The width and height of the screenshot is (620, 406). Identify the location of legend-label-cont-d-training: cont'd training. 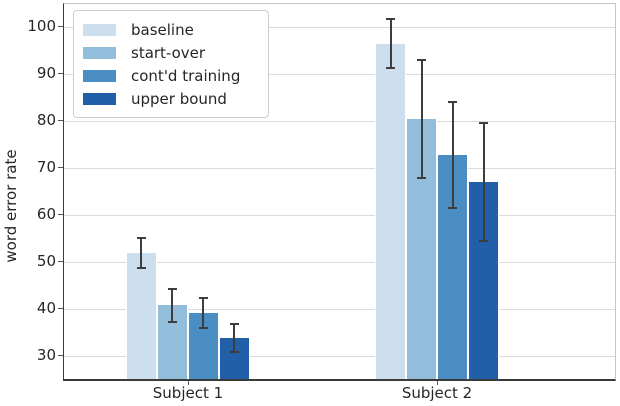
(186, 75).